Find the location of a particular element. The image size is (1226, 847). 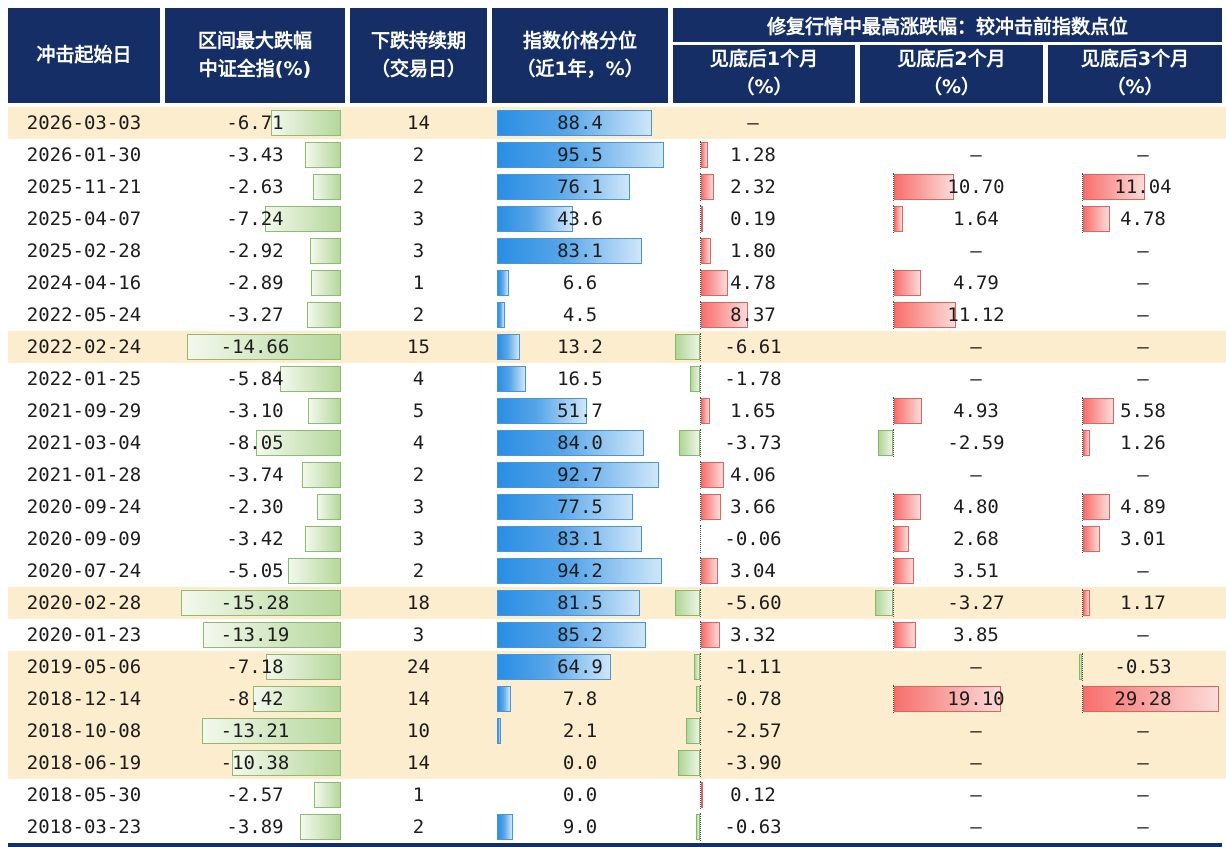

month1-cell: -0.78 is located at coordinates (764, 699).